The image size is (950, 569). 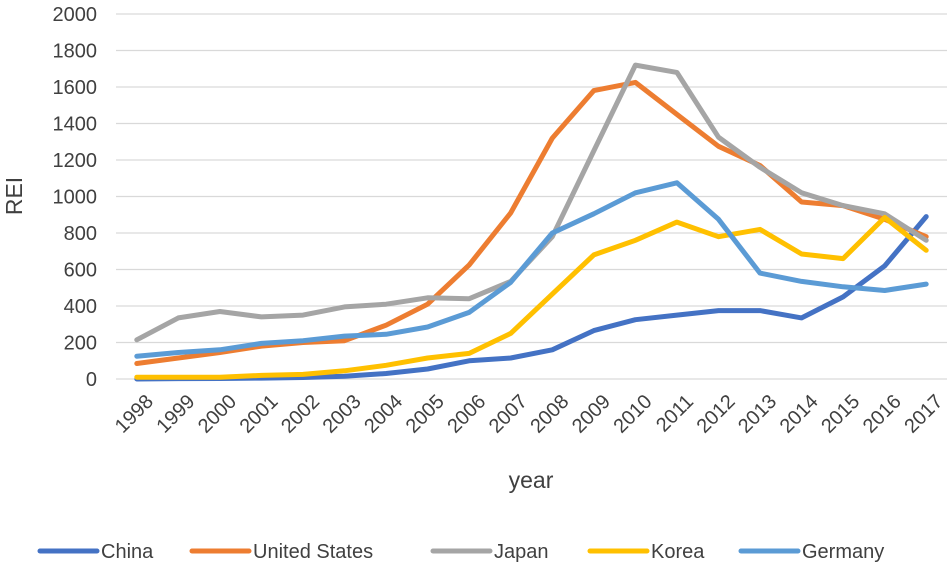 I want to click on x-tick-label: 2012, so click(x=716, y=414).